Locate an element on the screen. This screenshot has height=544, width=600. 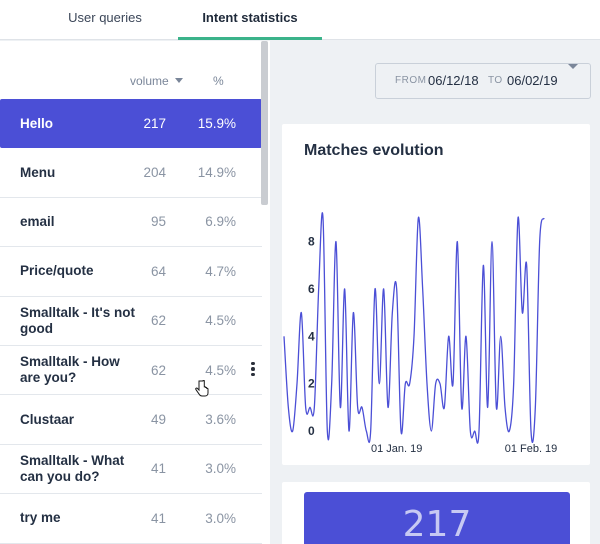
x-tick-label: 01 Feb. 19 is located at coordinates (531, 449).